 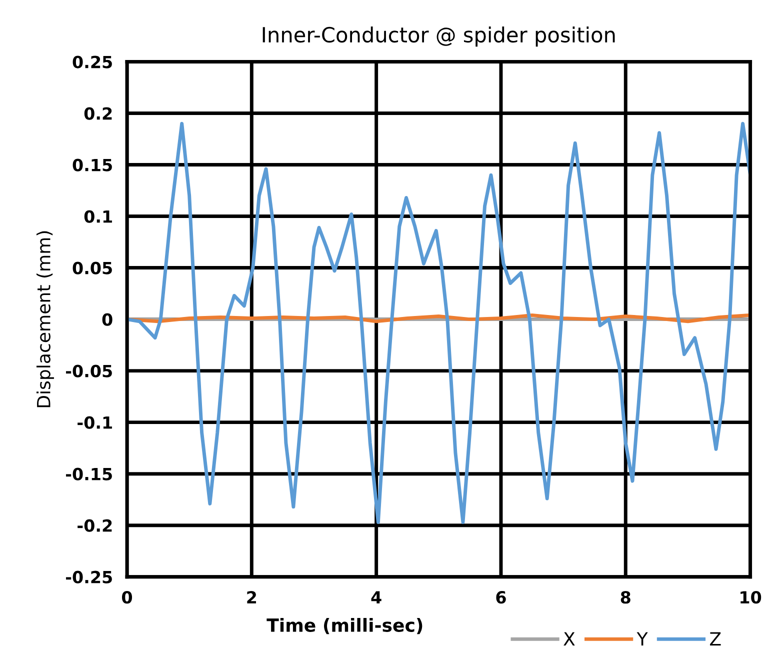 What do you see at coordinates (92, 62) in the screenshot?
I see `y-tick-label: 0.25` at bounding box center [92, 62].